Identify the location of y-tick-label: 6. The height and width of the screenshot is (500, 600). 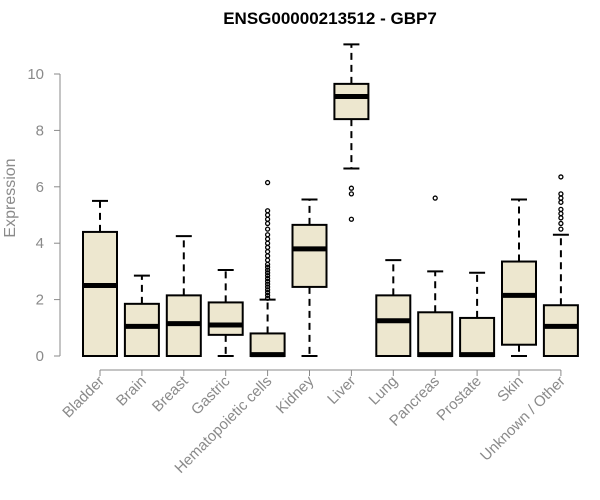
(40, 187).